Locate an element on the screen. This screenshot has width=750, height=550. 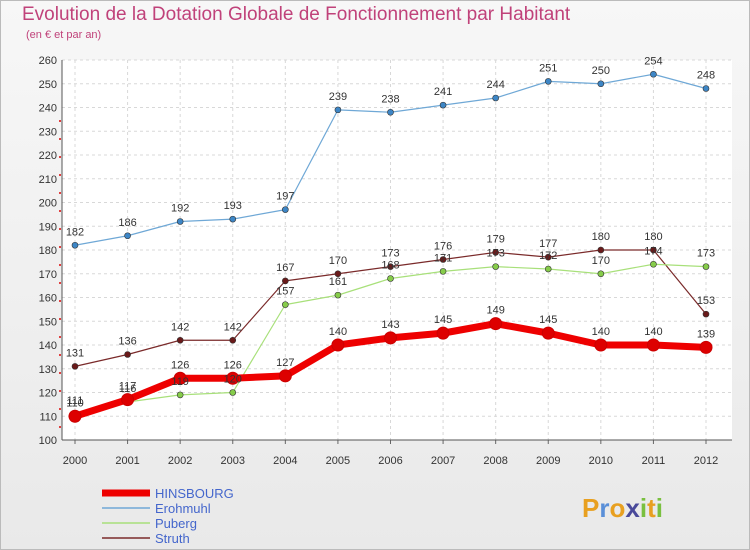
data-label-erohmuhl: 197 is located at coordinates (285, 197).